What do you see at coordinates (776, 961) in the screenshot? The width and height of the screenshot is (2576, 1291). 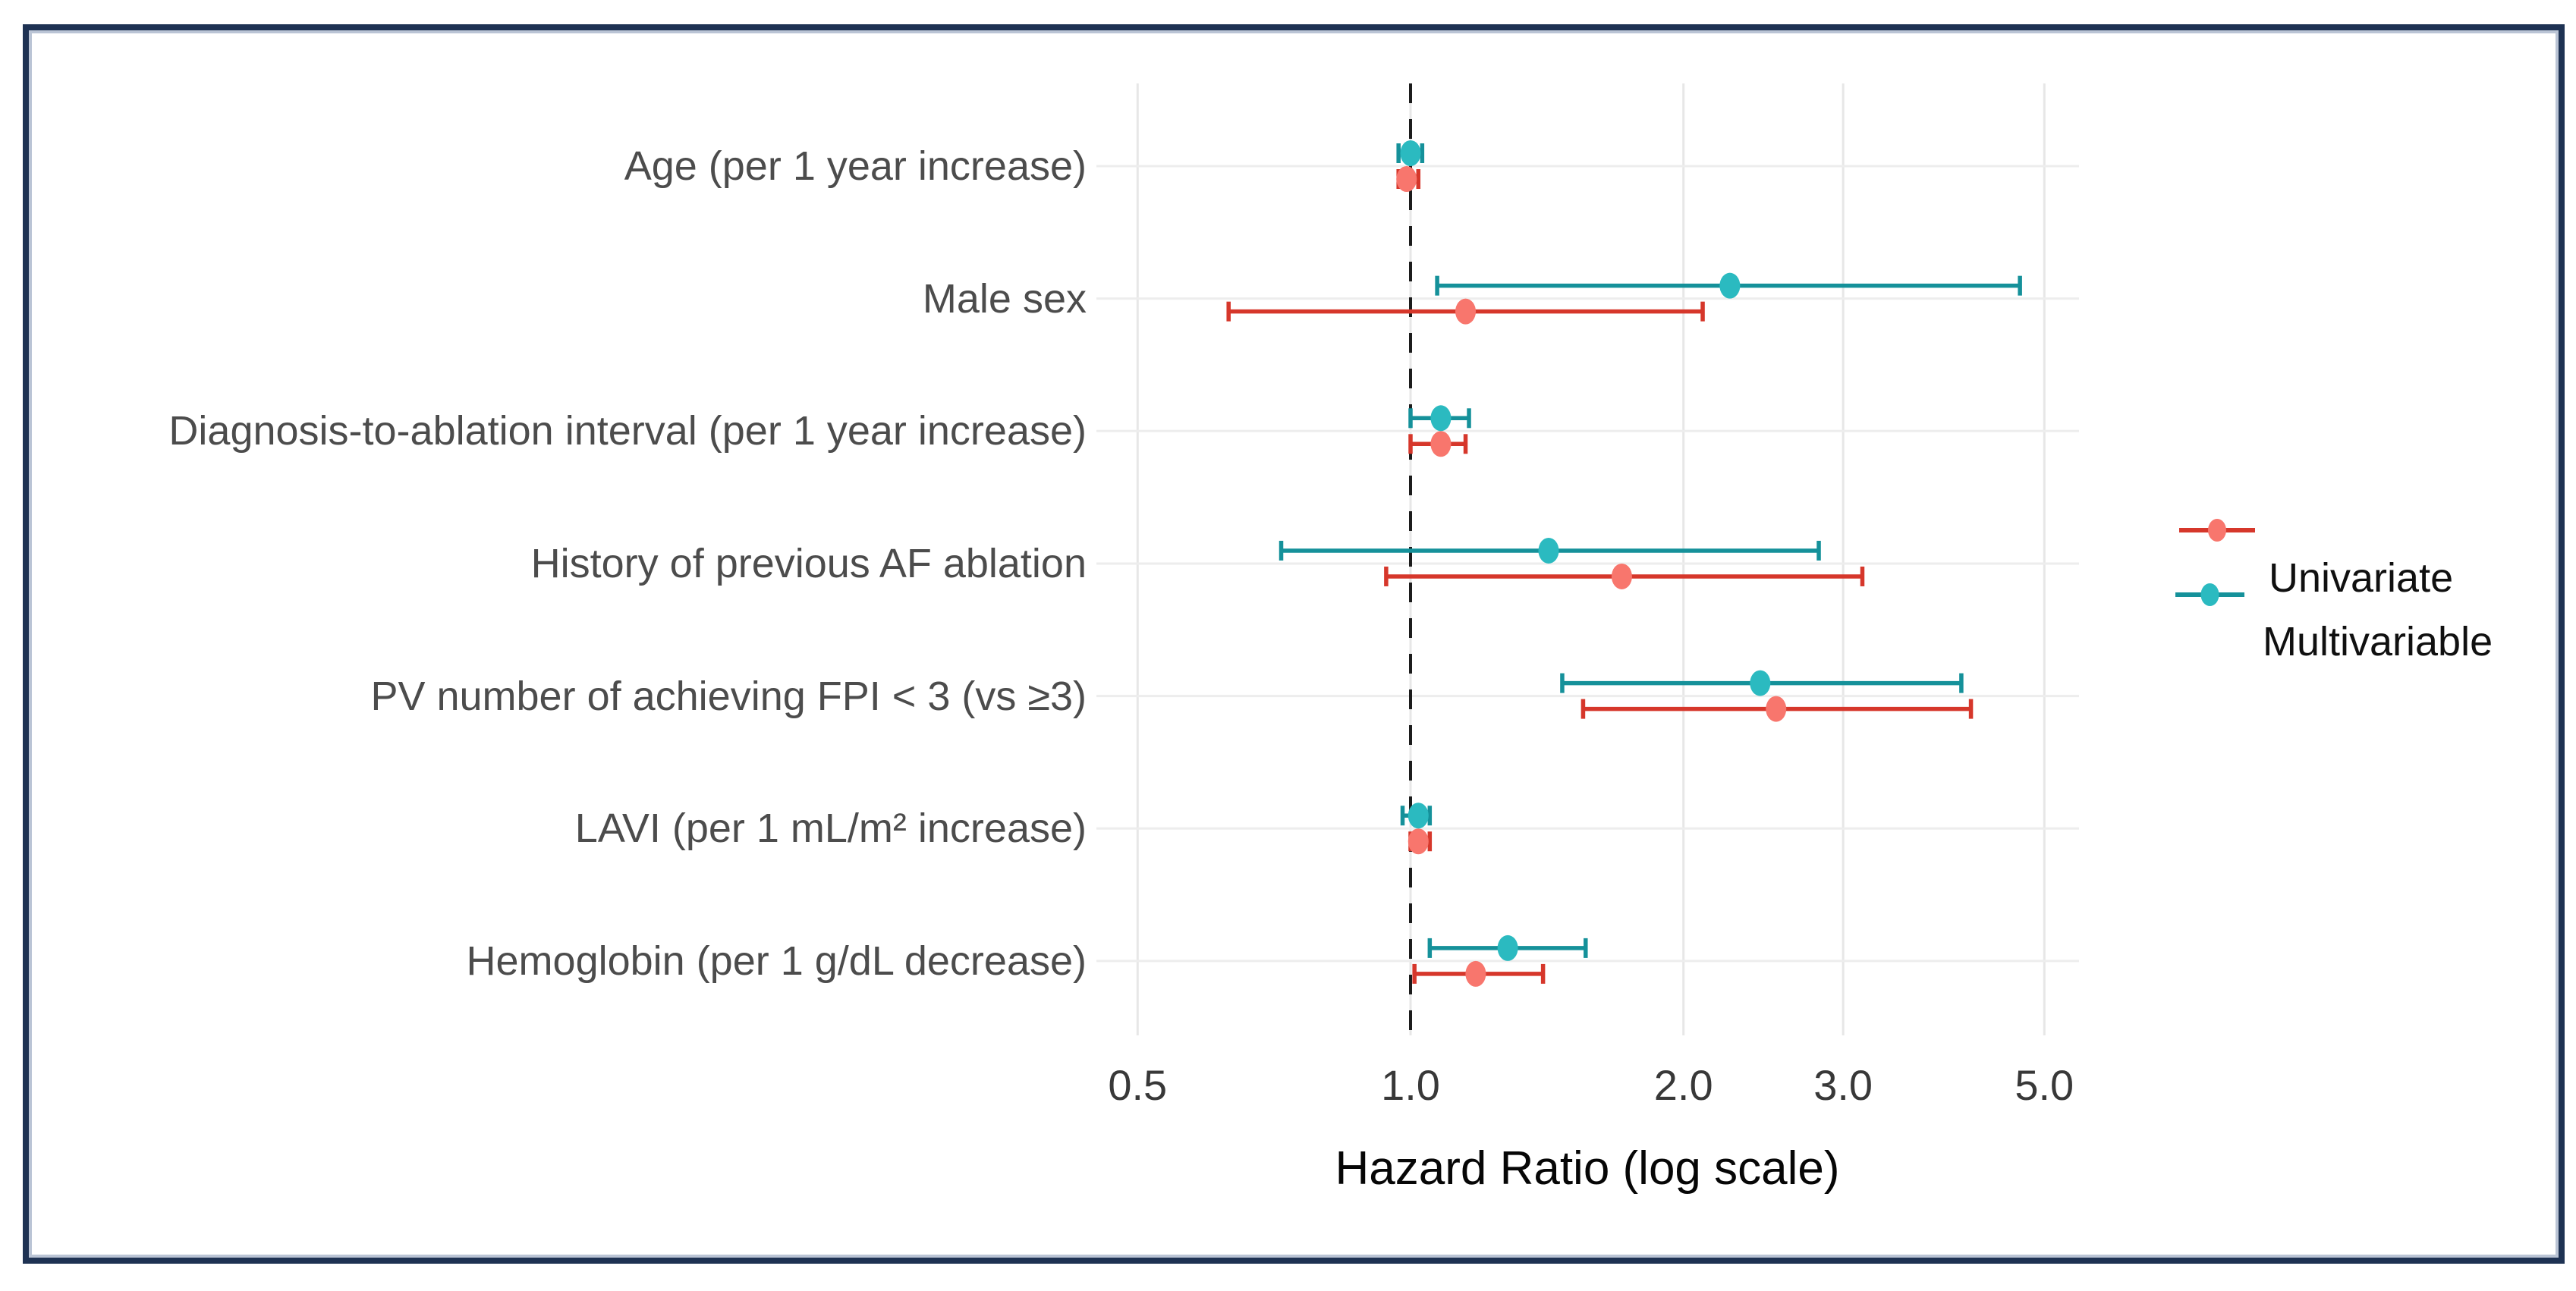 I see `y-axis-label: Hemoglobin (per 1 g/dL decrease)` at bounding box center [776, 961].